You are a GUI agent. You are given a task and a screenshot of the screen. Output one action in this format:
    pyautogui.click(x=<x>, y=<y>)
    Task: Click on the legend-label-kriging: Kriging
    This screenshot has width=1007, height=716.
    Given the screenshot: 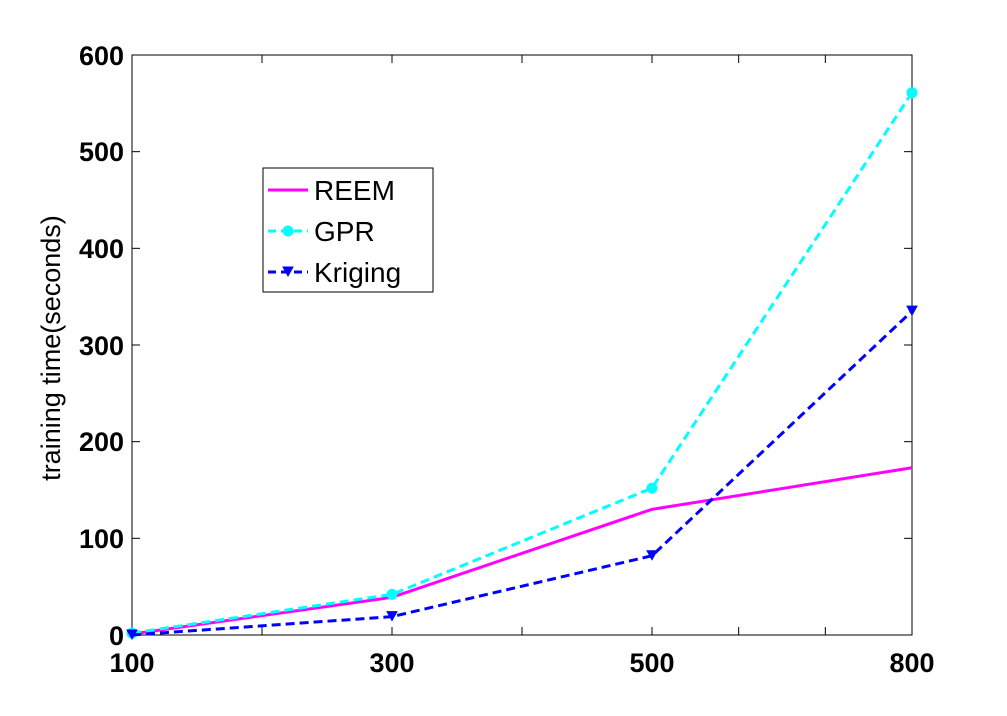 What is the action you would take?
    pyautogui.click(x=357, y=272)
    